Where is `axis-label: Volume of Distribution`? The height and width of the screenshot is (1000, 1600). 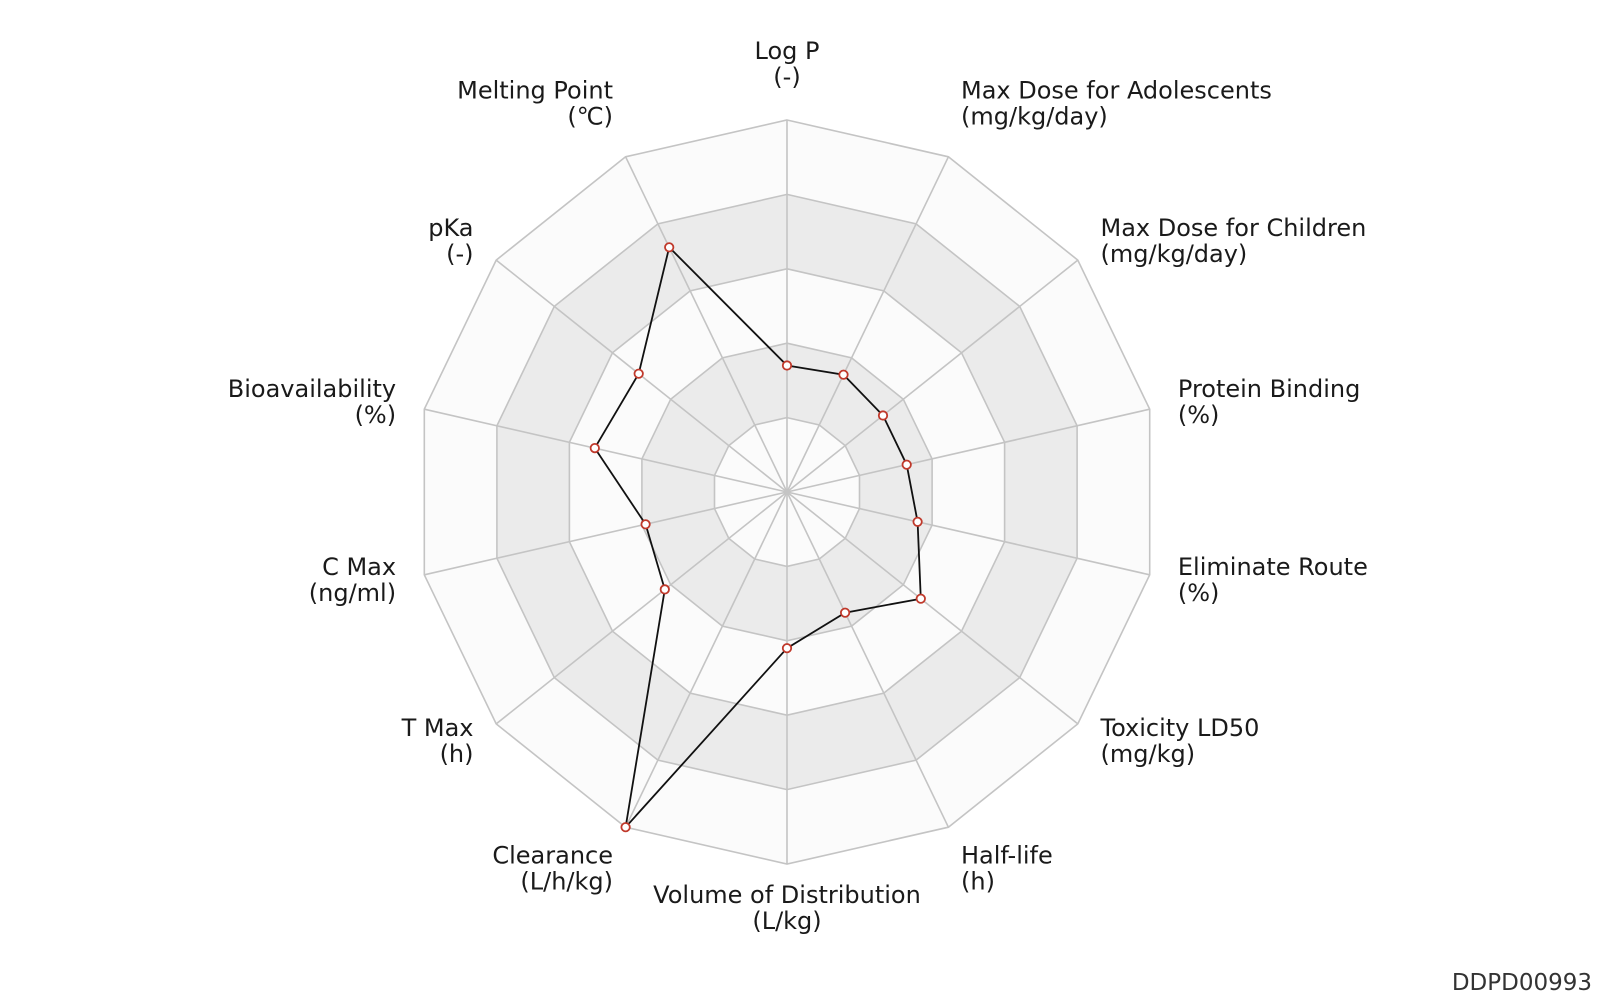
axis-label: Volume of Distribution is located at coordinates (787, 895).